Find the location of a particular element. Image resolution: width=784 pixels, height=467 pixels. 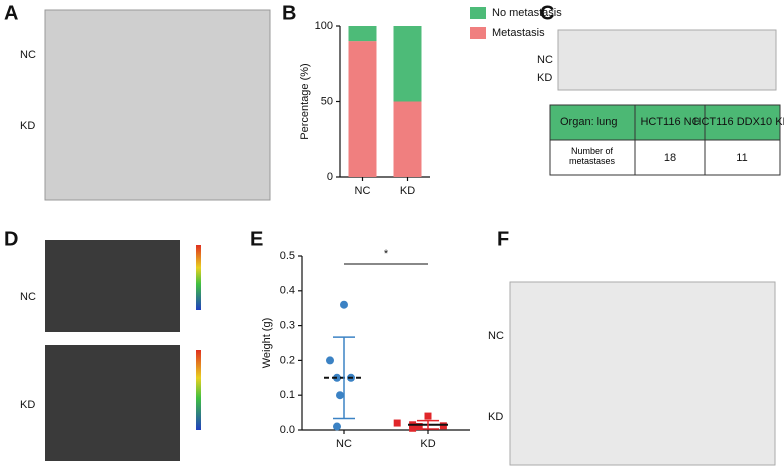

table-cell: HCT116 NC is located at coordinates (669, 122).